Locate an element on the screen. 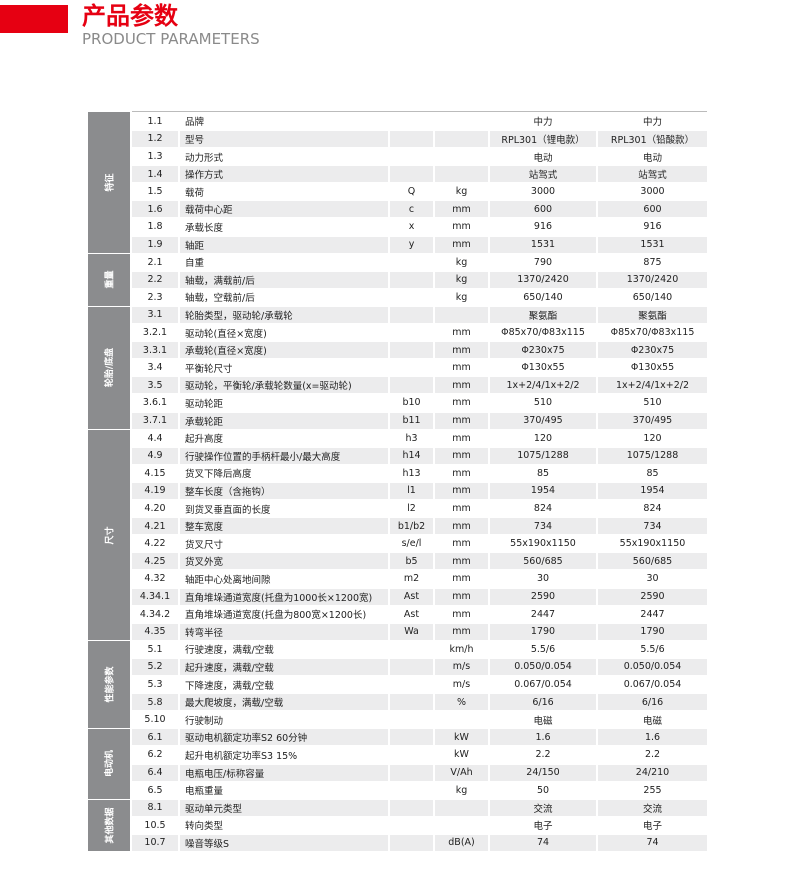  value-1: 电动 is located at coordinates (543, 156).